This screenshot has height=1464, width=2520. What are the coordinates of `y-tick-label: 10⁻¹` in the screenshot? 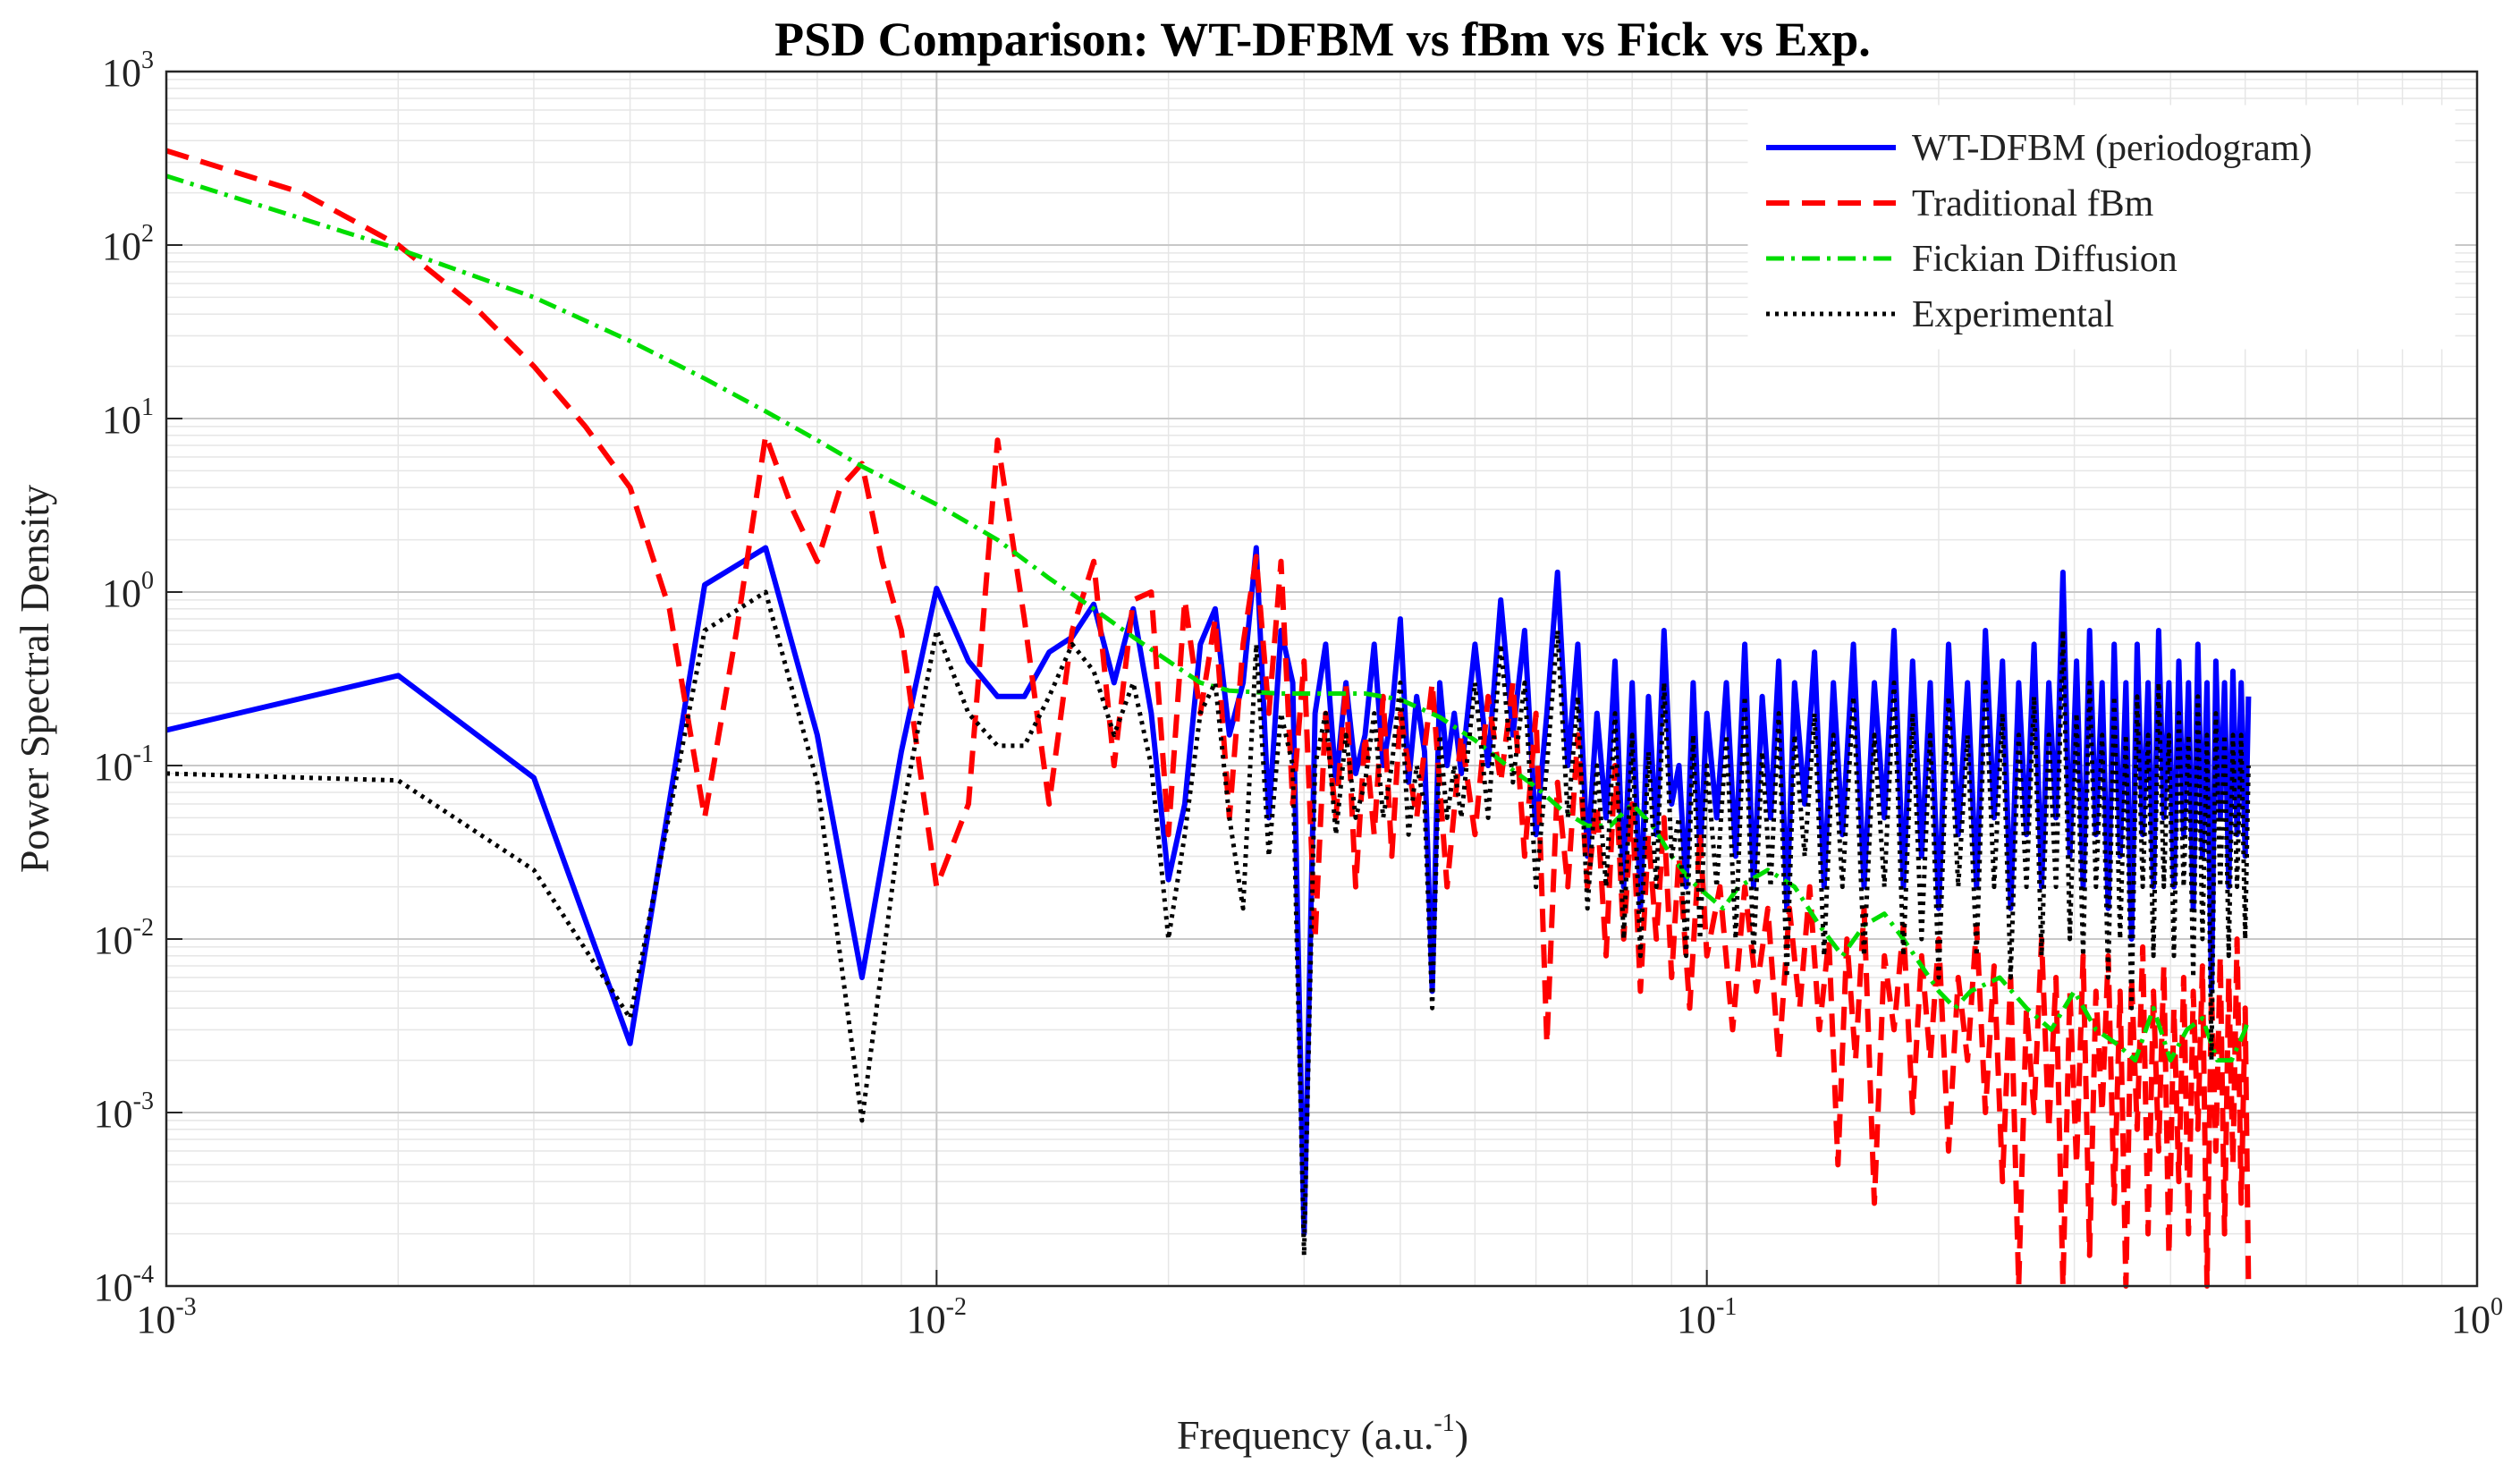 It's located at (124, 764).